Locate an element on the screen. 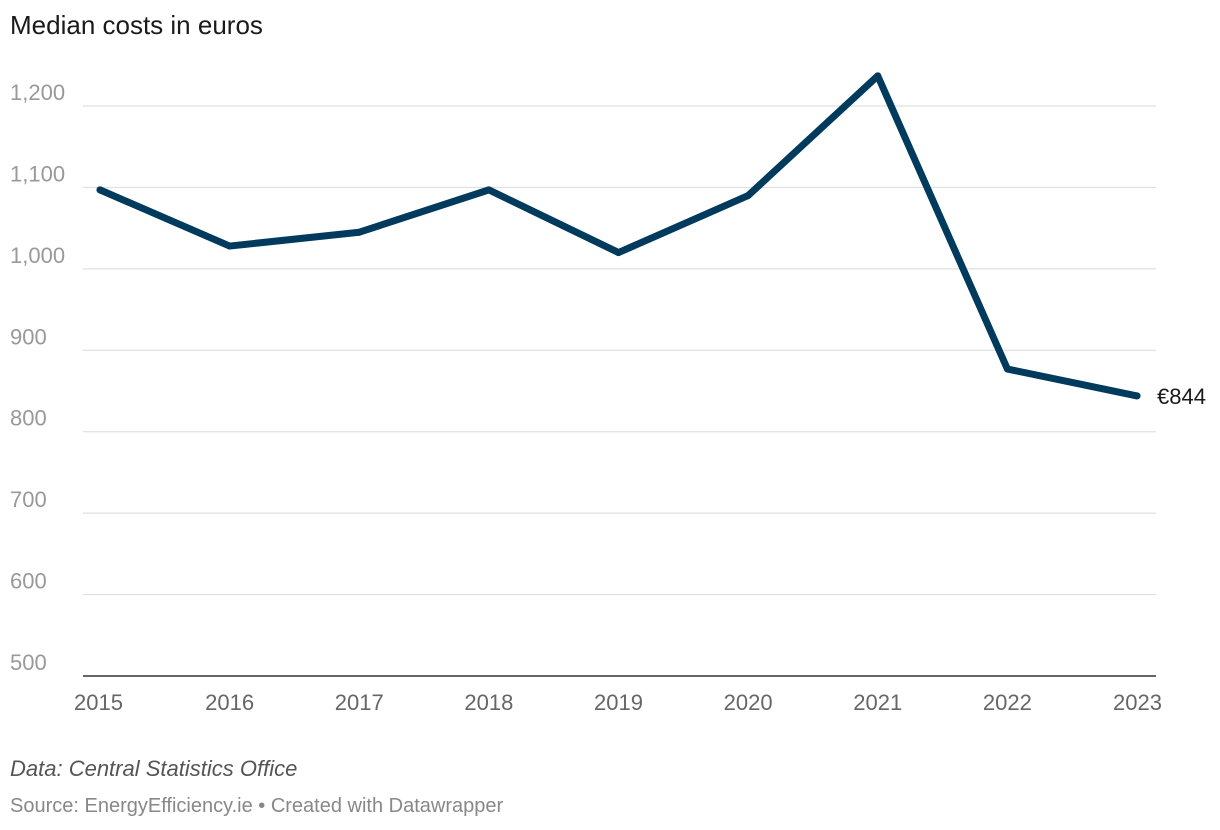 The image size is (1220, 830). y-tick-label: 900 is located at coordinates (28, 336).